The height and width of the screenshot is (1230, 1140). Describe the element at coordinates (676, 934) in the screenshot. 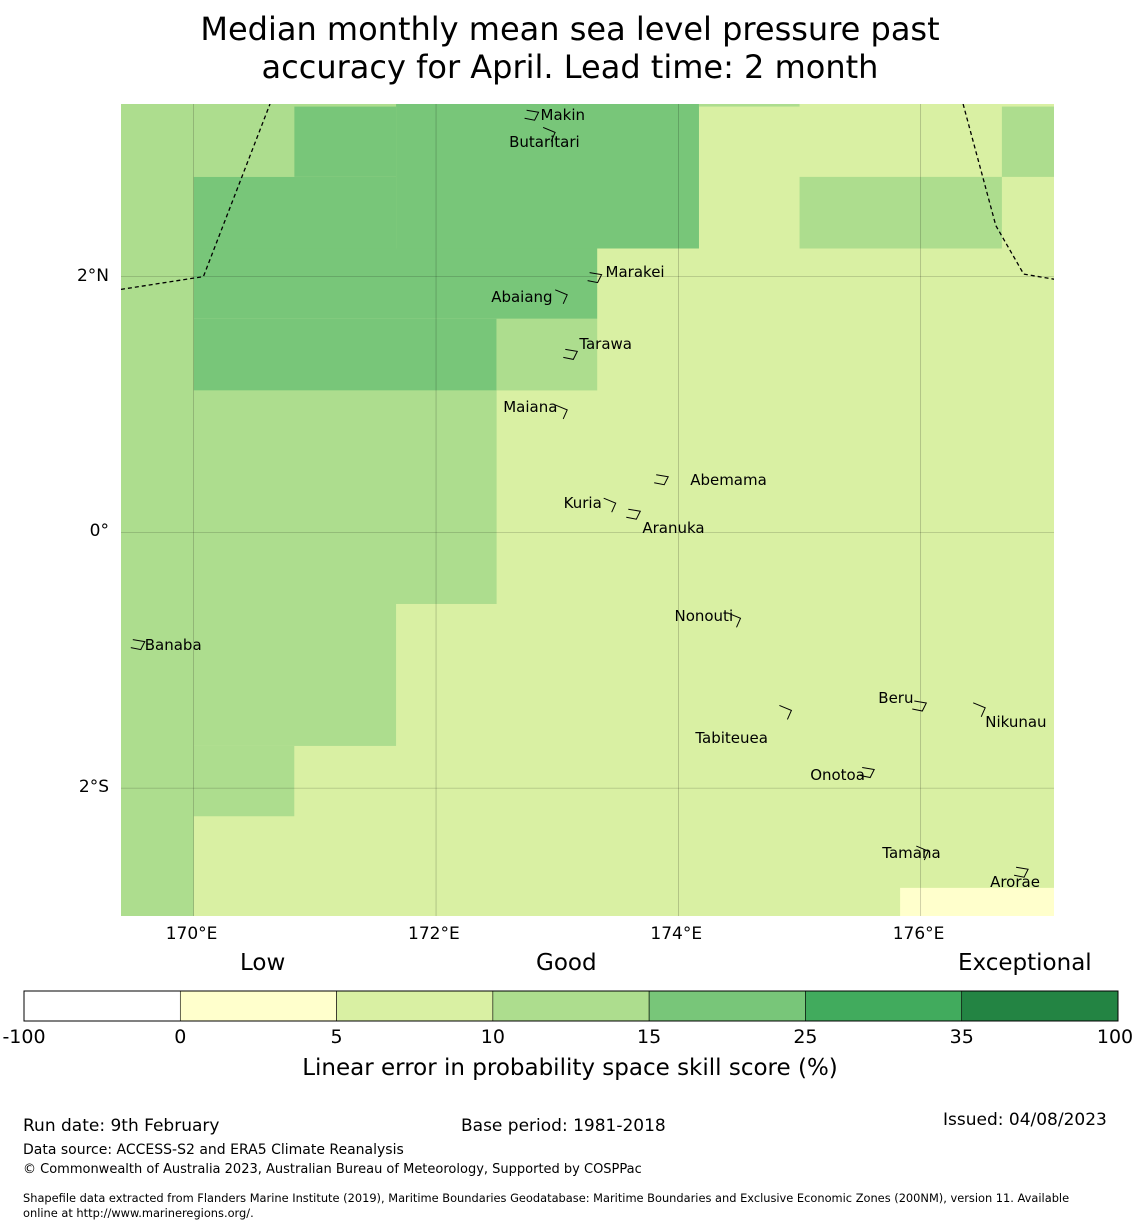

I see `lon-tick-label: 174°E` at that location.